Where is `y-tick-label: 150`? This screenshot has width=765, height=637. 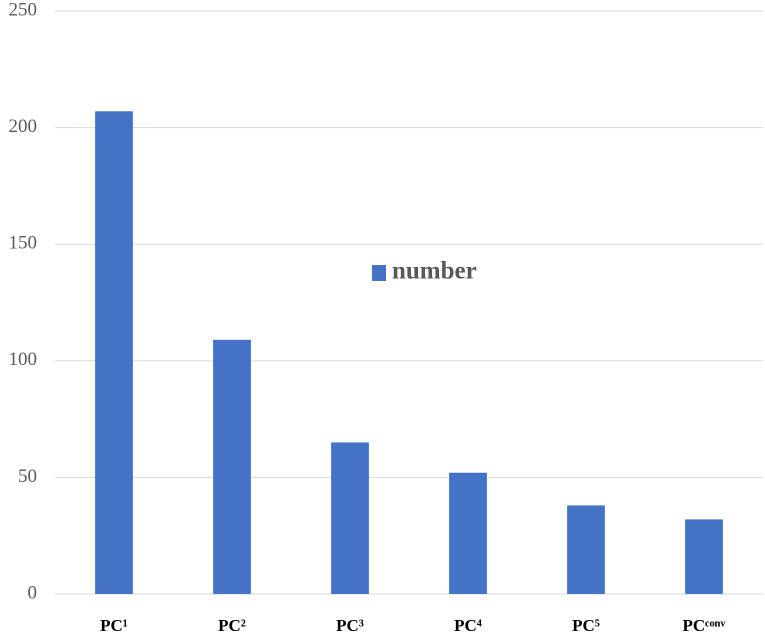
y-tick-label: 150 is located at coordinates (23, 243).